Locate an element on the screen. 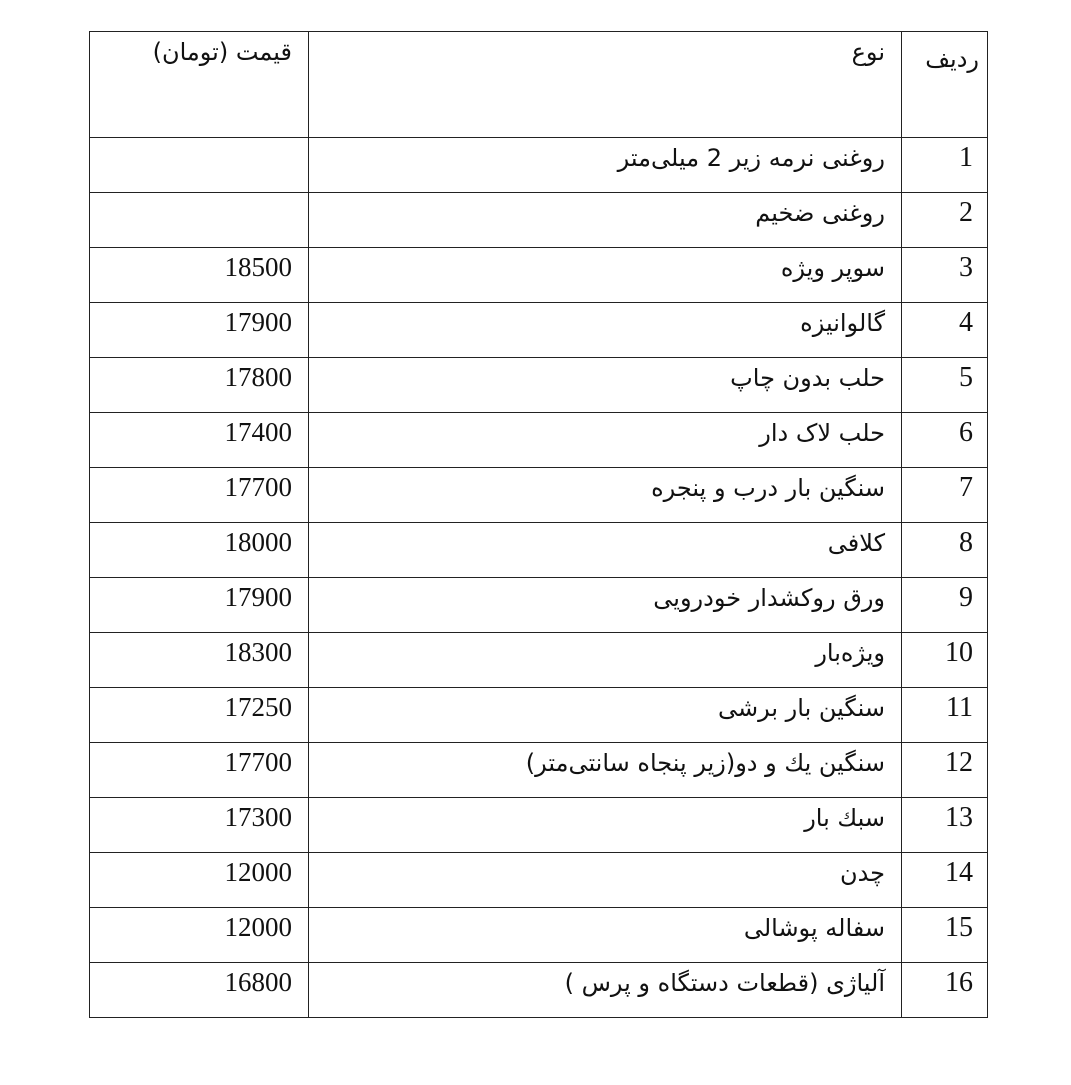 This screenshot has width=1071, height=1085. table-row: 8 کلافی 18000 is located at coordinates (538, 550).